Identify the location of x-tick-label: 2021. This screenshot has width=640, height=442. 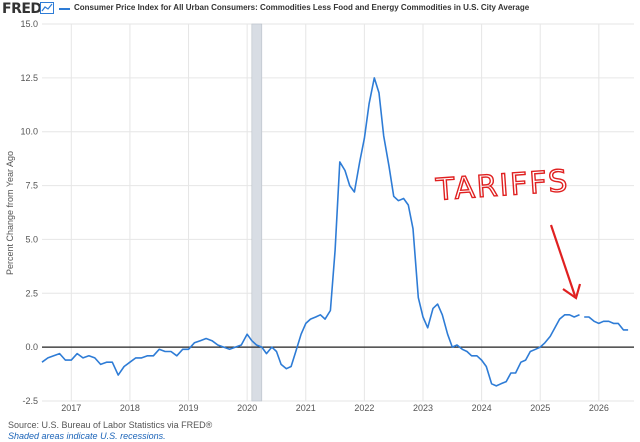
(306, 408).